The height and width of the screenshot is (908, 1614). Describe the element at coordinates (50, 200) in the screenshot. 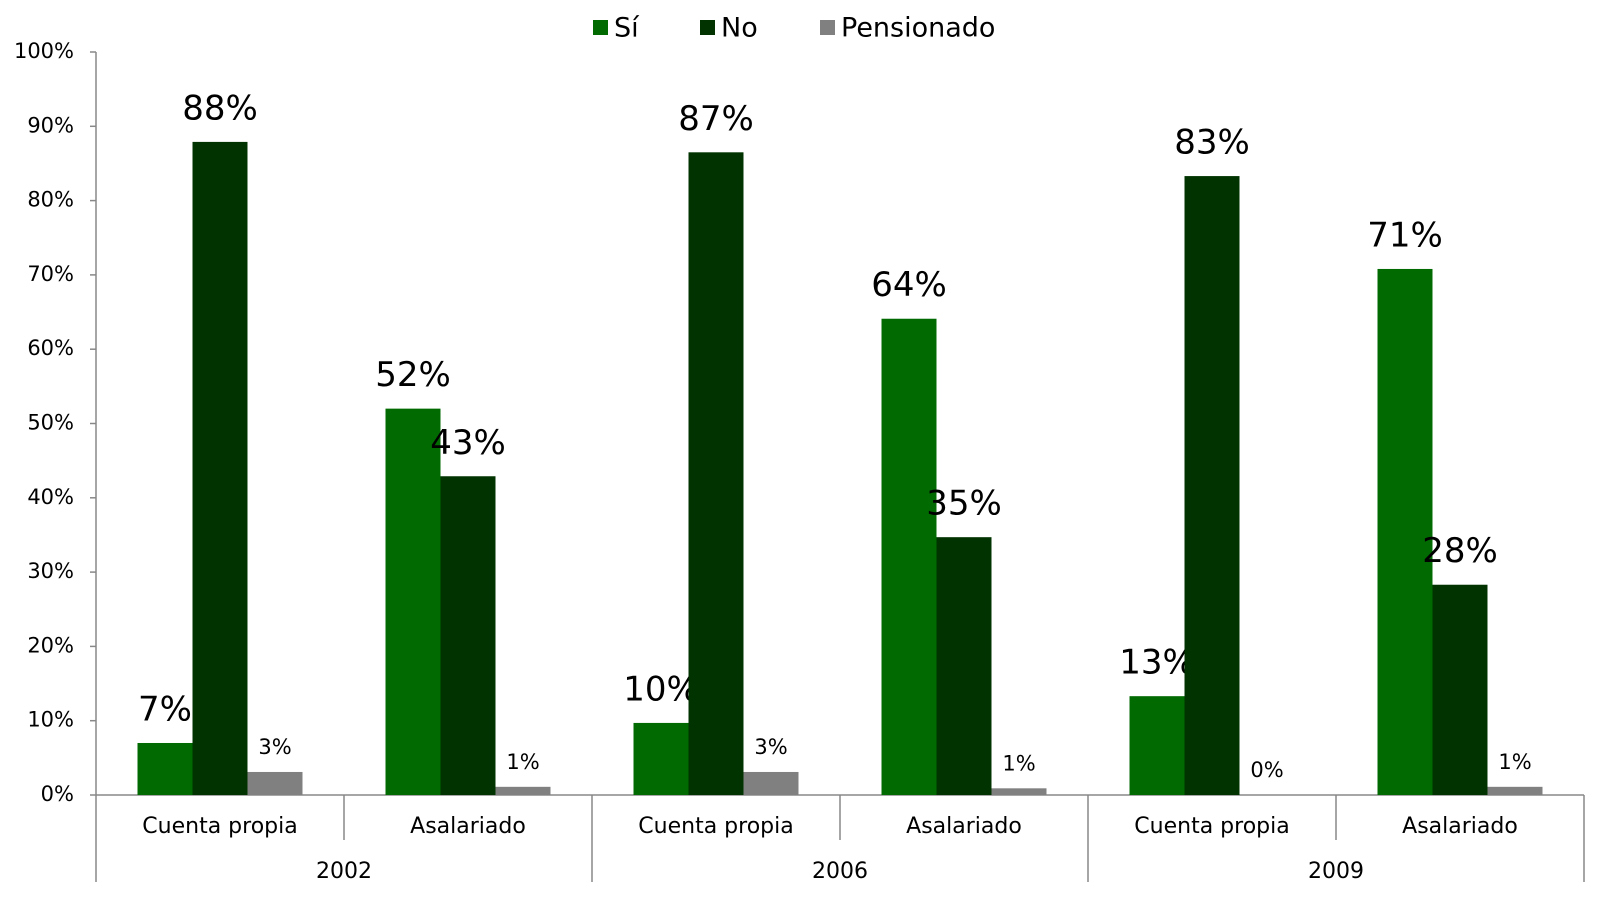

I see `y-tick-label: 80%` at that location.